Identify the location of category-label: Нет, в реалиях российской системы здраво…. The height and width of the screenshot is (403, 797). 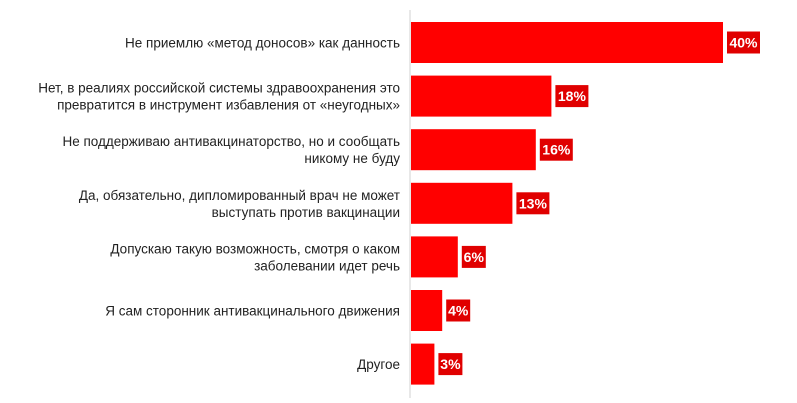
(219, 88).